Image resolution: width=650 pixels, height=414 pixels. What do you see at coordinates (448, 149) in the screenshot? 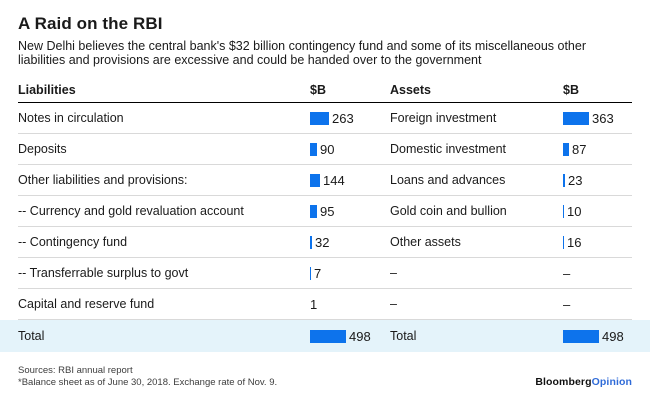
I see `asset-label: Domestic investment` at bounding box center [448, 149].